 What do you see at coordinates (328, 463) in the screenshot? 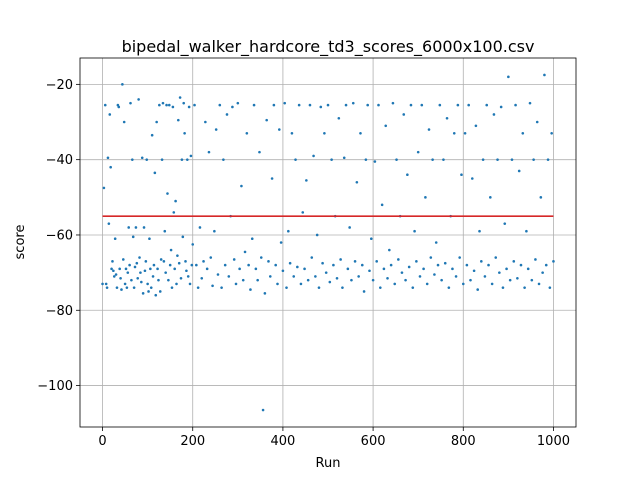
I see `x-axis-label: Run` at bounding box center [328, 463].